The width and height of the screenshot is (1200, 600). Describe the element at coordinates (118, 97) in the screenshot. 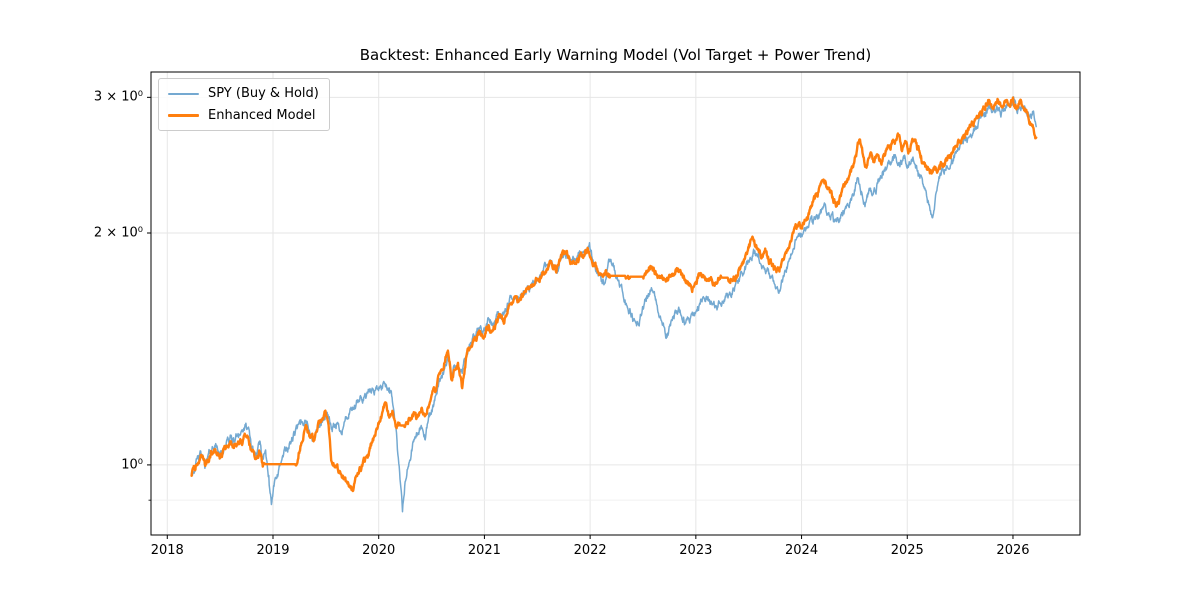

I see `y-tick-label-3: 3 × 10⁰` at that location.